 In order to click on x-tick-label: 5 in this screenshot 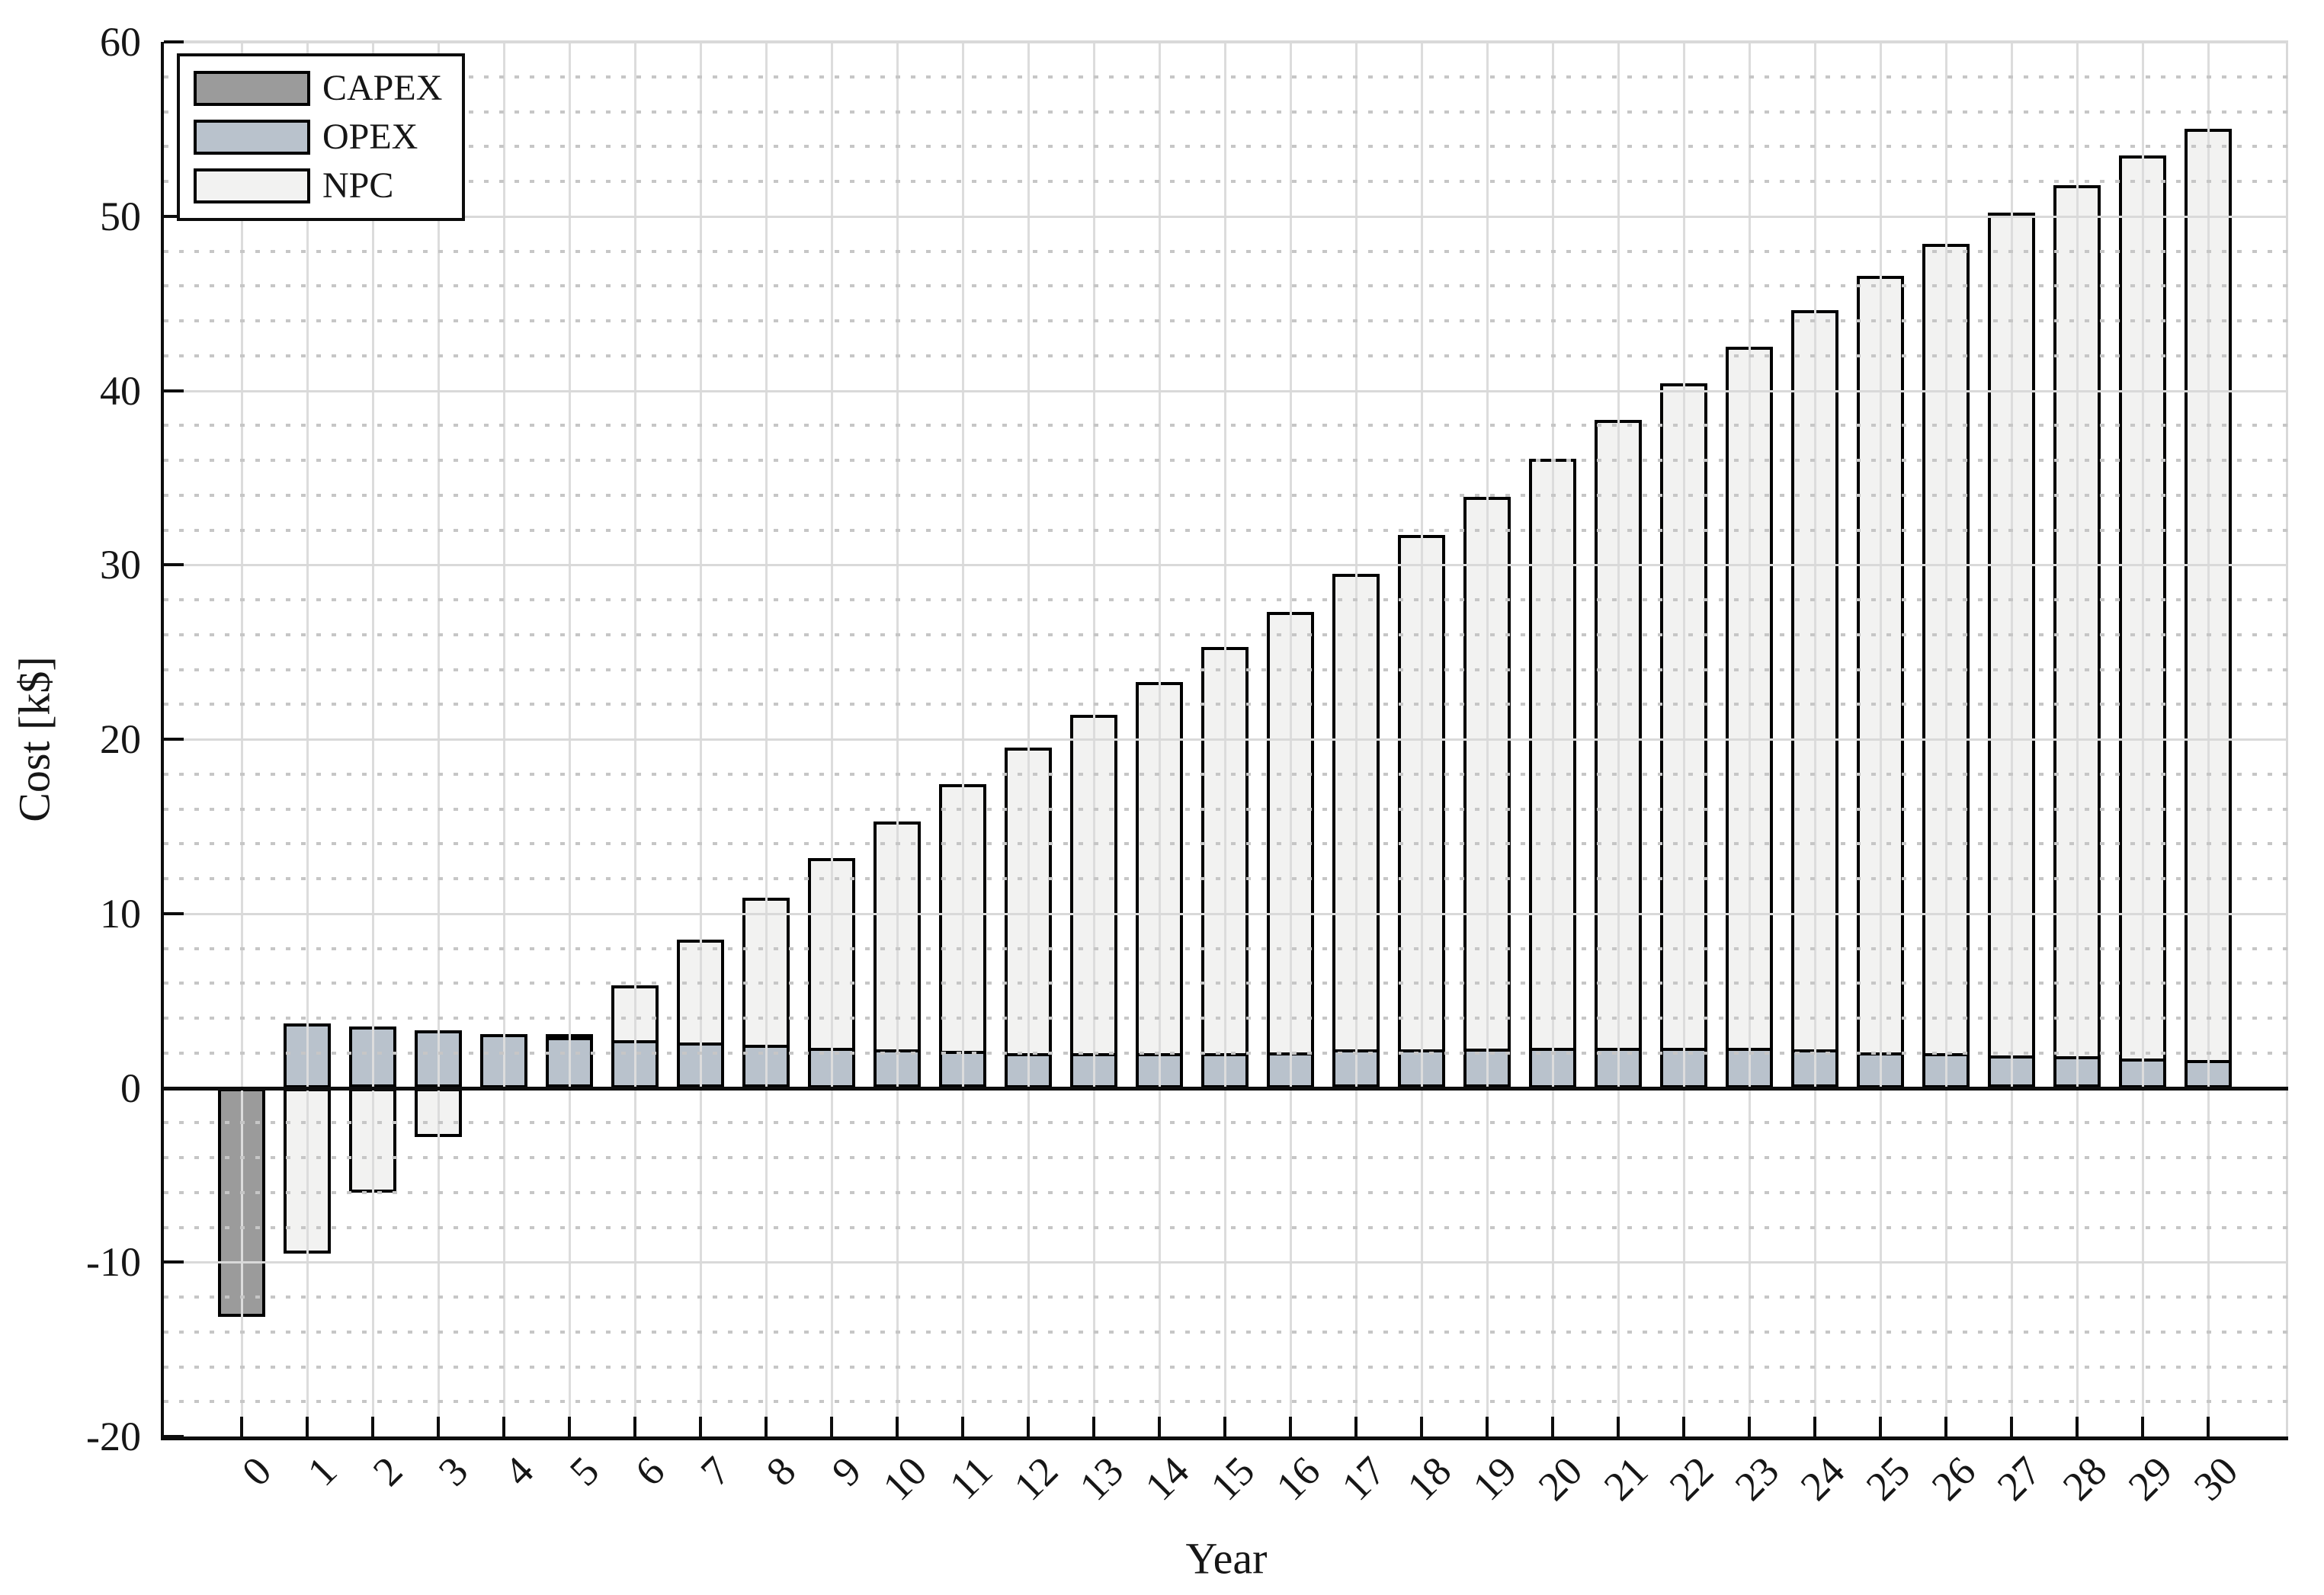, I will do `click(584, 1471)`.